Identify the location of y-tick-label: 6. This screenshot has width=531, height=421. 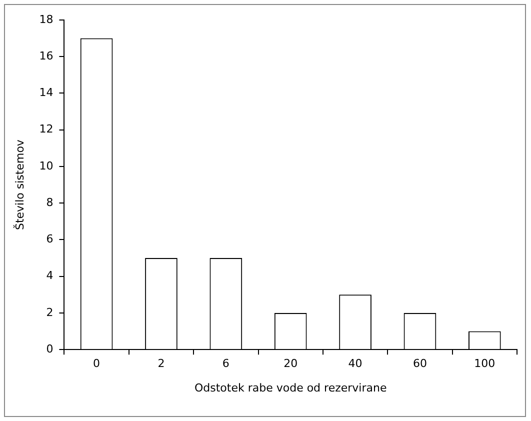
(50, 239).